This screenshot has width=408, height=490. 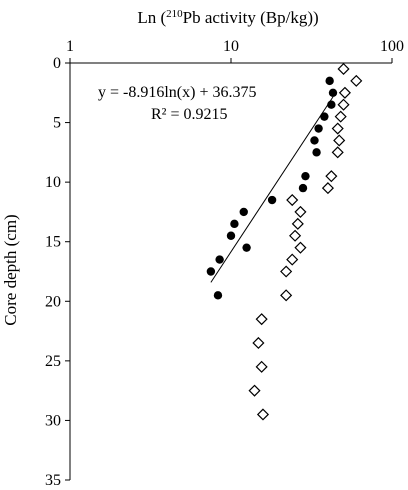 What do you see at coordinates (177, 92) in the screenshot?
I see `trendline-equation: y = -8.916ln(x) + 36.375` at bounding box center [177, 92].